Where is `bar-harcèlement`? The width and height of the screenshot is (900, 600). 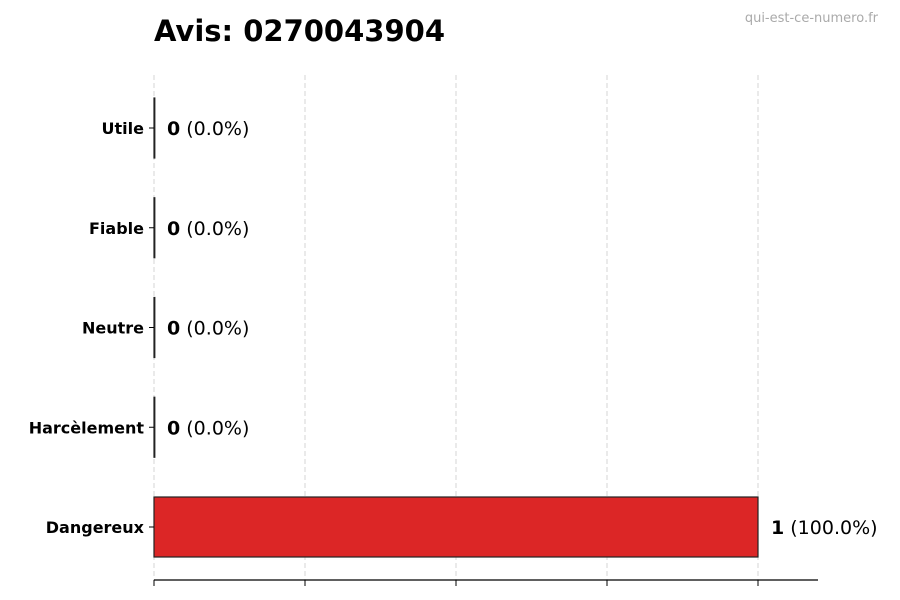
bar-harcèlement is located at coordinates (154, 427).